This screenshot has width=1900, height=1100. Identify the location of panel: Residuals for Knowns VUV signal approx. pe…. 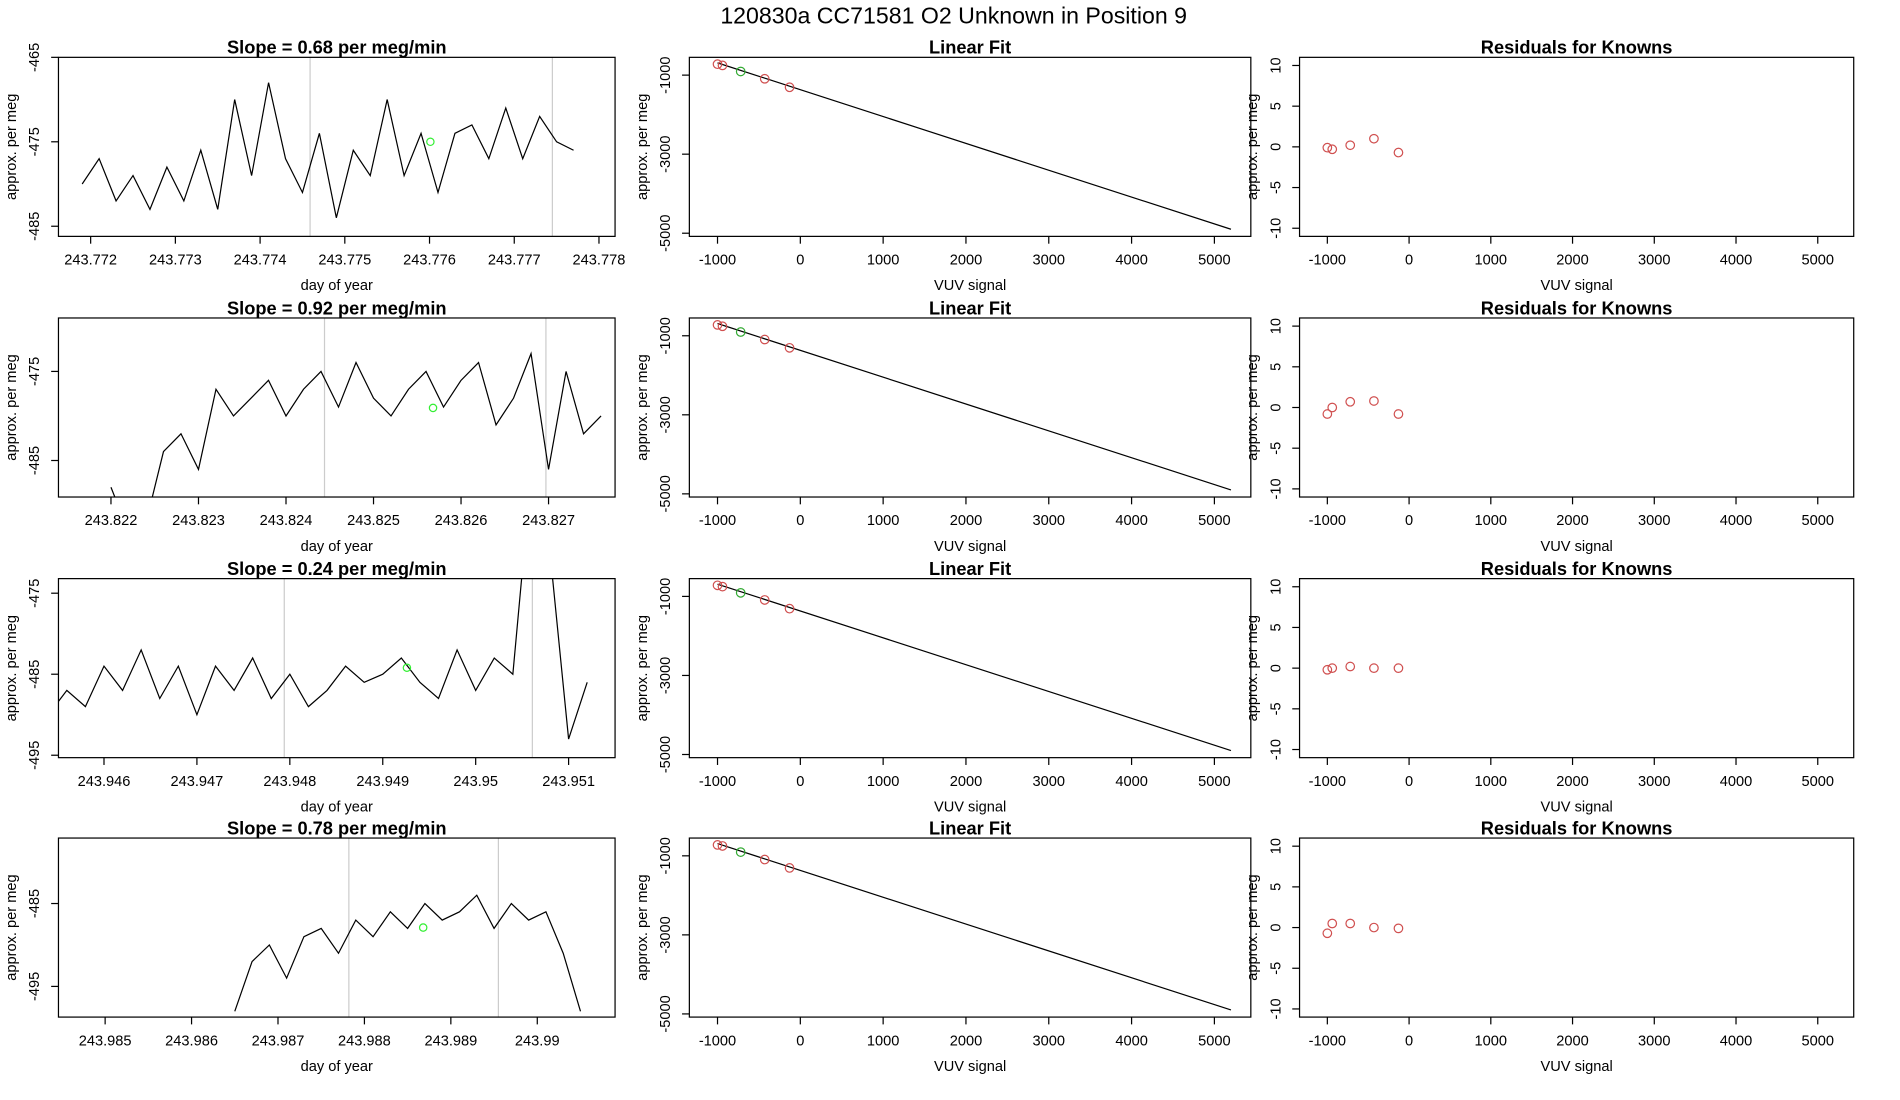
(1550, 426).